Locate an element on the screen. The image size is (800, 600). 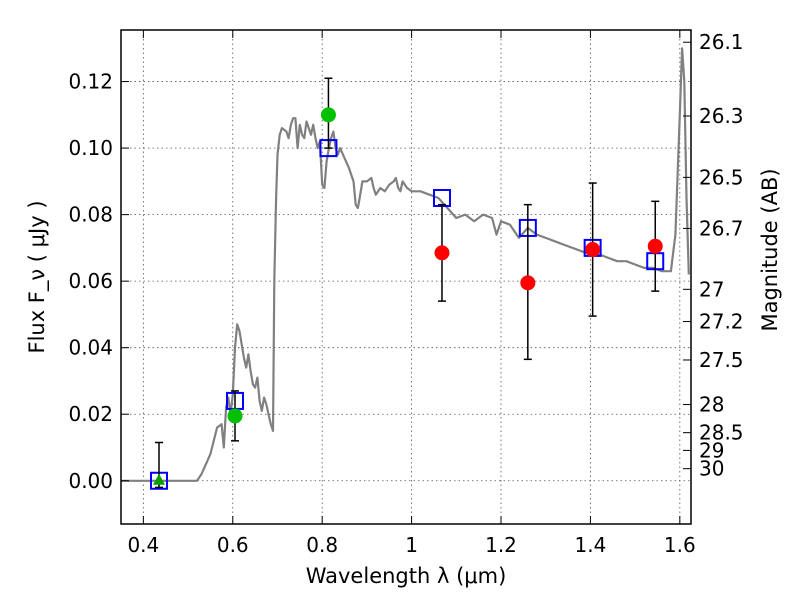
y-tick-label: 0.12 is located at coordinates (90, 82).